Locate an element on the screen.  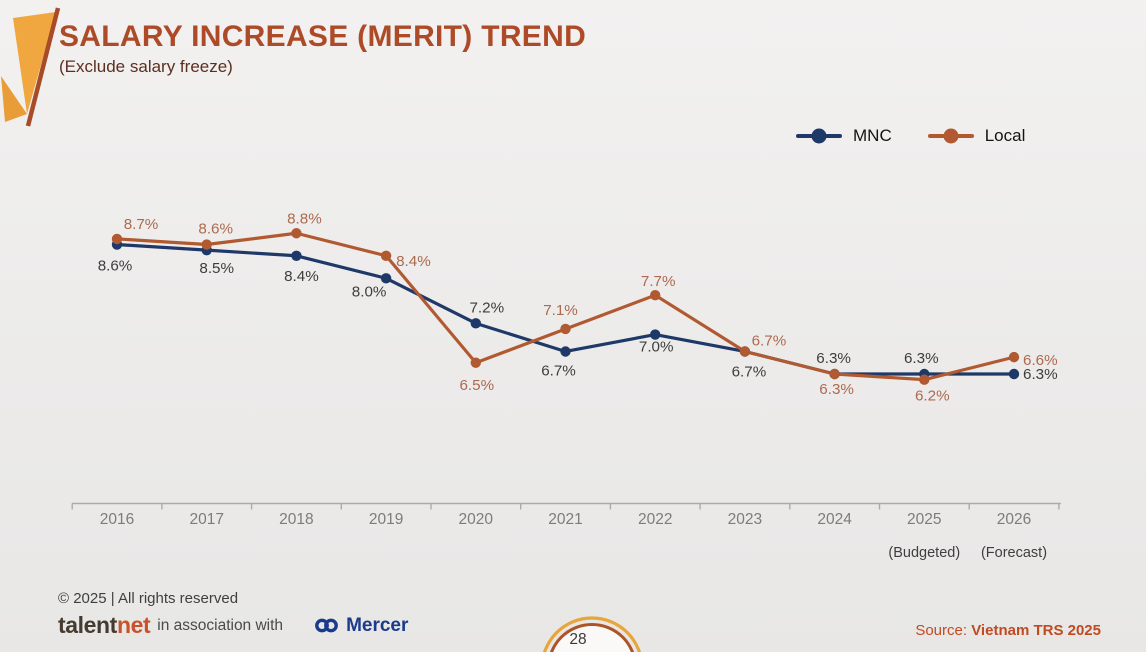
header-arrow-icon is located at coordinates (31, 67).